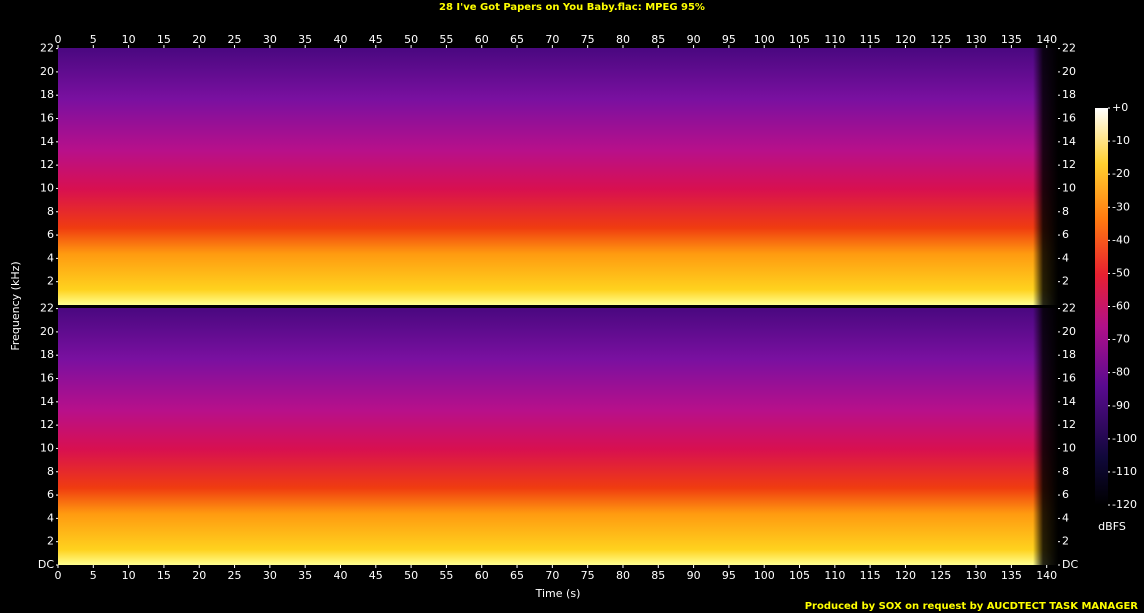 The width and height of the screenshot is (1144, 613). What do you see at coordinates (1120, 107) in the screenshot?
I see `colorbar-tick-label: +0` at bounding box center [1120, 107].